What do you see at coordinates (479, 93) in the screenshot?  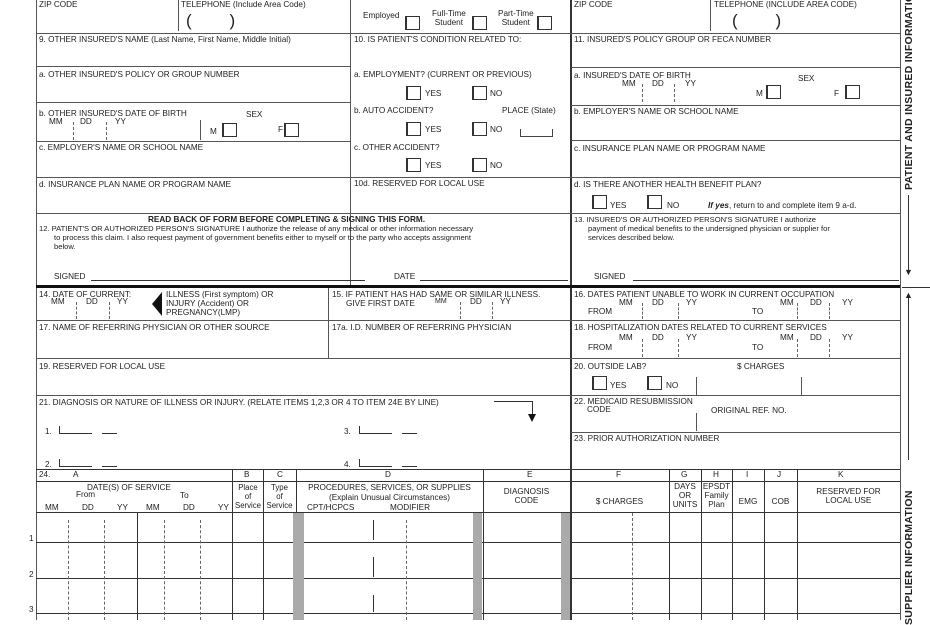 I see `employment-no-checkbox` at bounding box center [479, 93].